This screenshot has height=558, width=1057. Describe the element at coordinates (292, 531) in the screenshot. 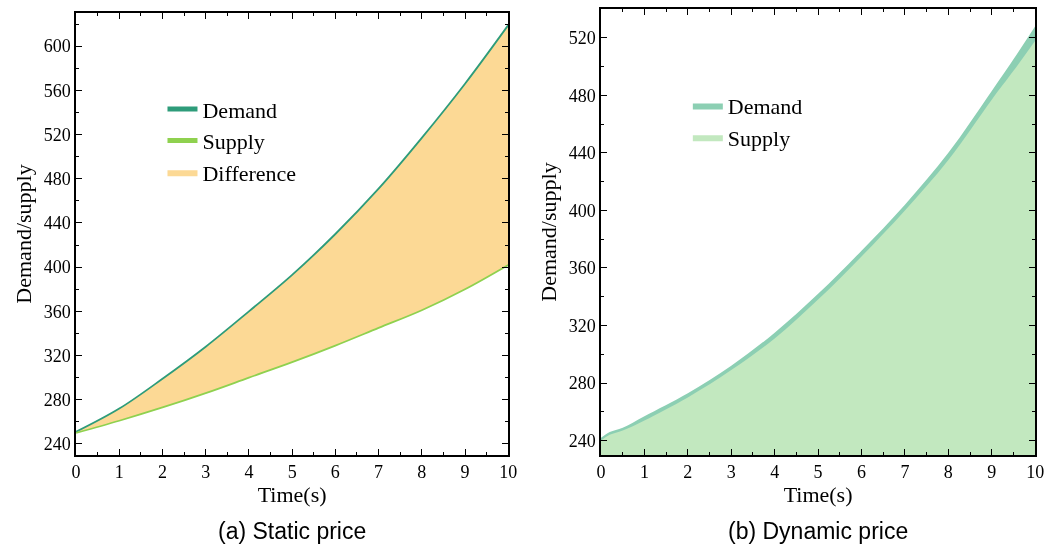

I see `text: (a) Static price` at that location.